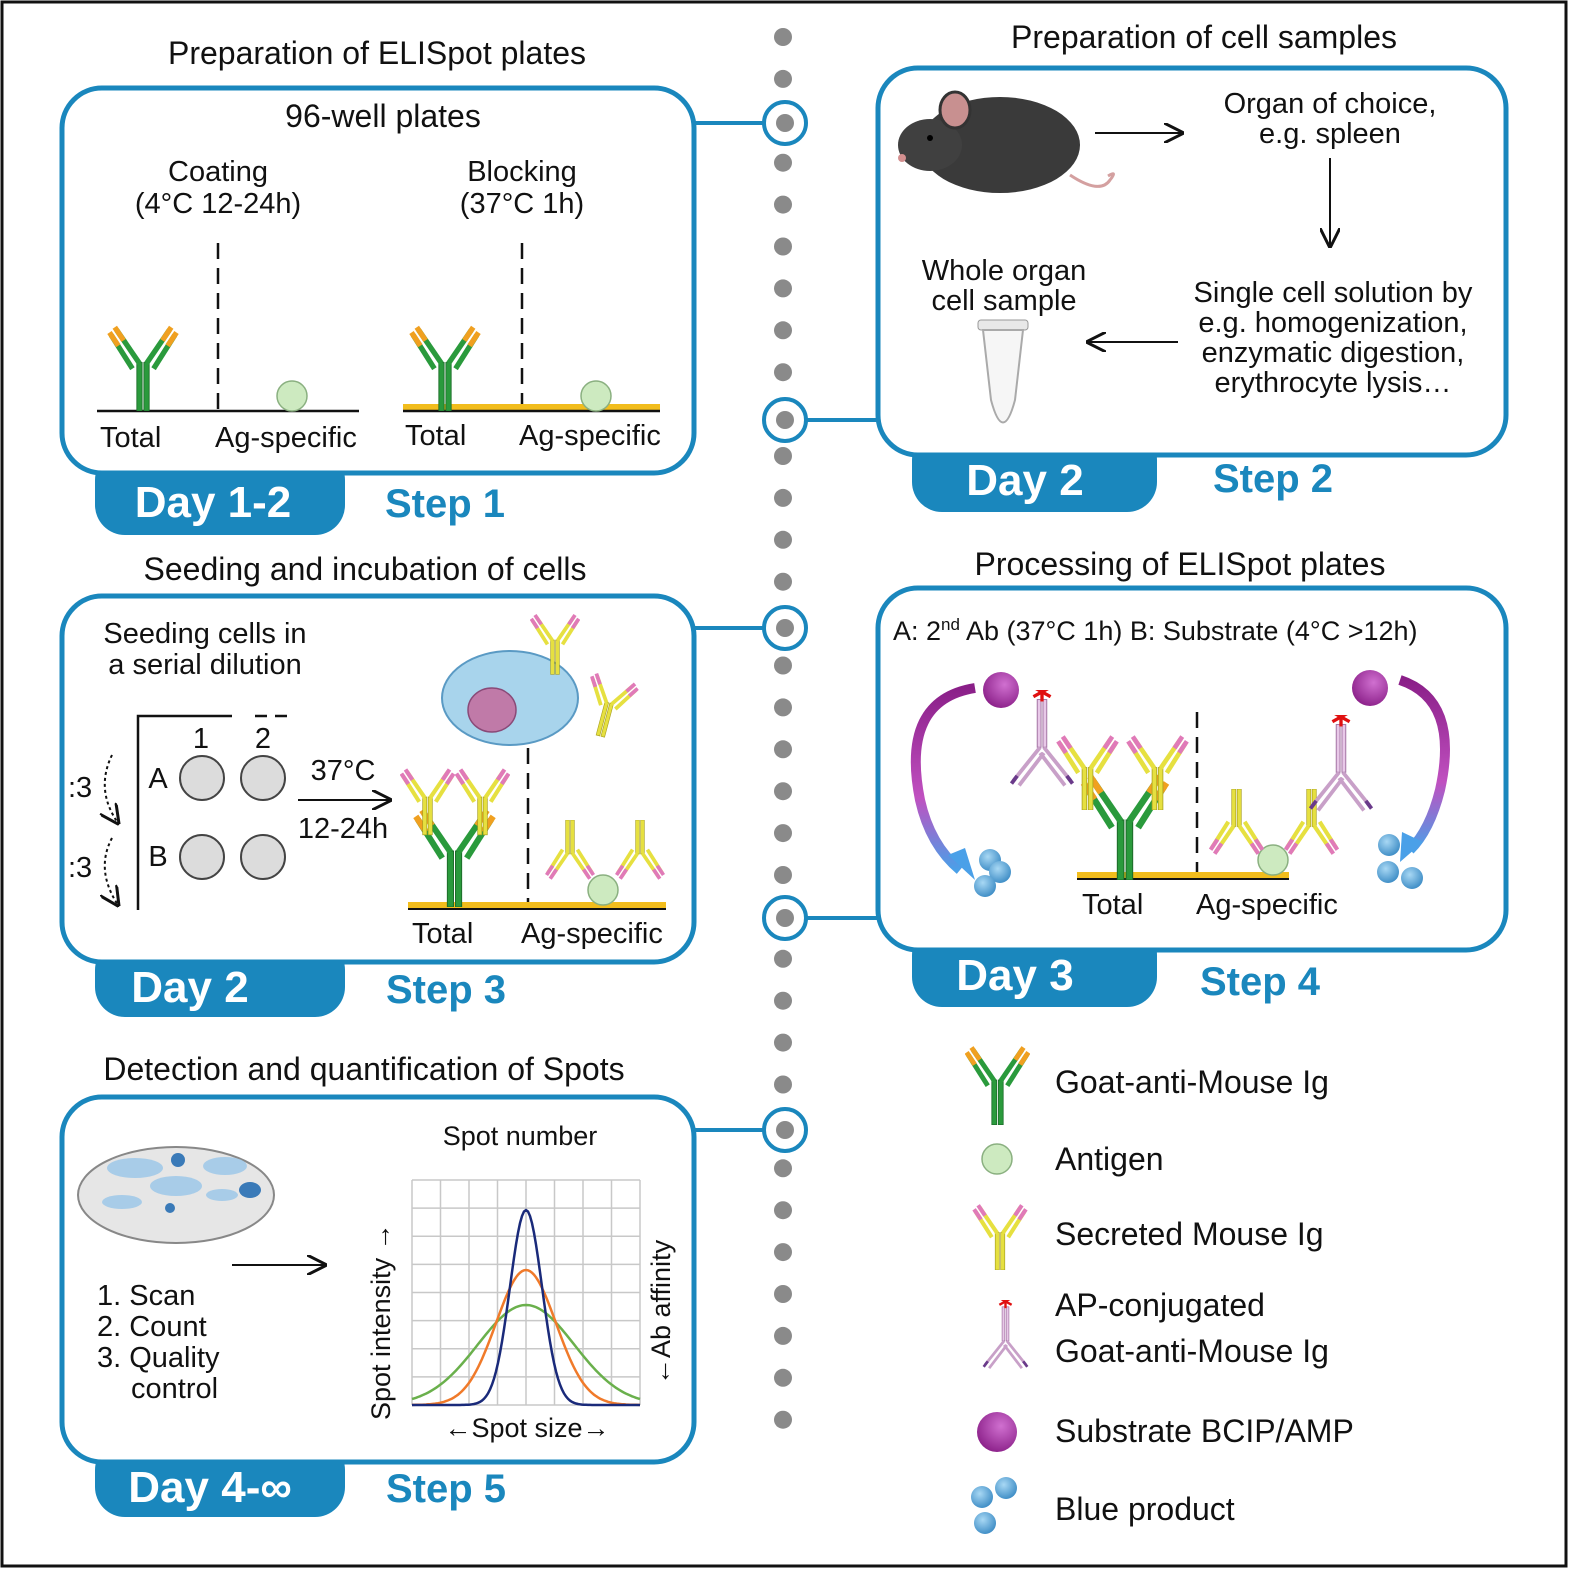 The width and height of the screenshot is (1570, 1570). What do you see at coordinates (1192, 1351) in the screenshot?
I see `legend-label: Goat-anti-Mouse Ig` at bounding box center [1192, 1351].